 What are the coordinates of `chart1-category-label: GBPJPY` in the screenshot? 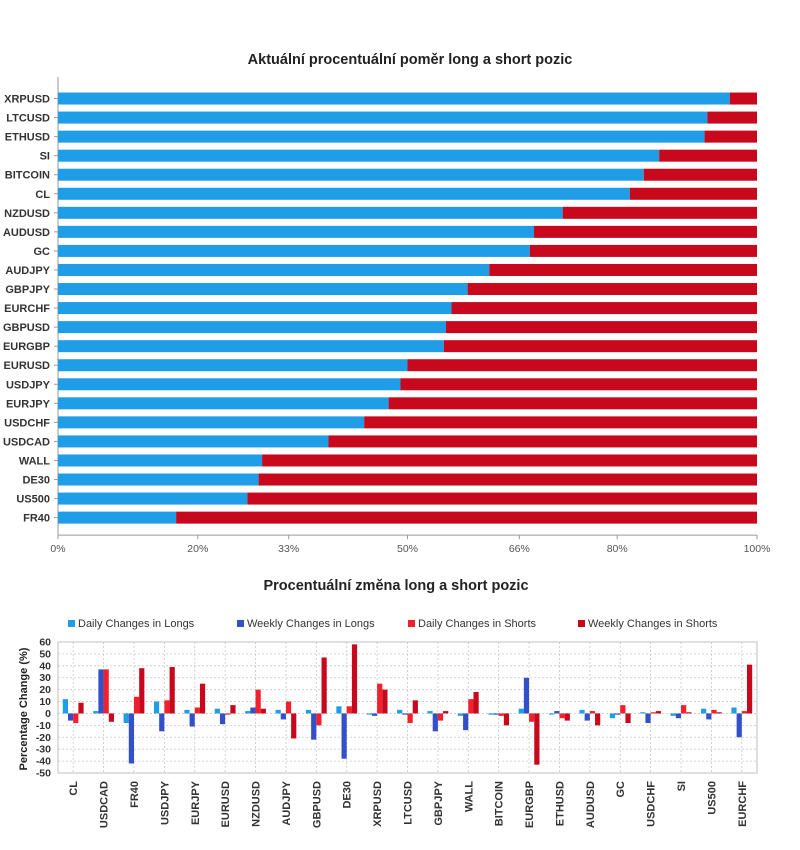 It's located at (27, 290).